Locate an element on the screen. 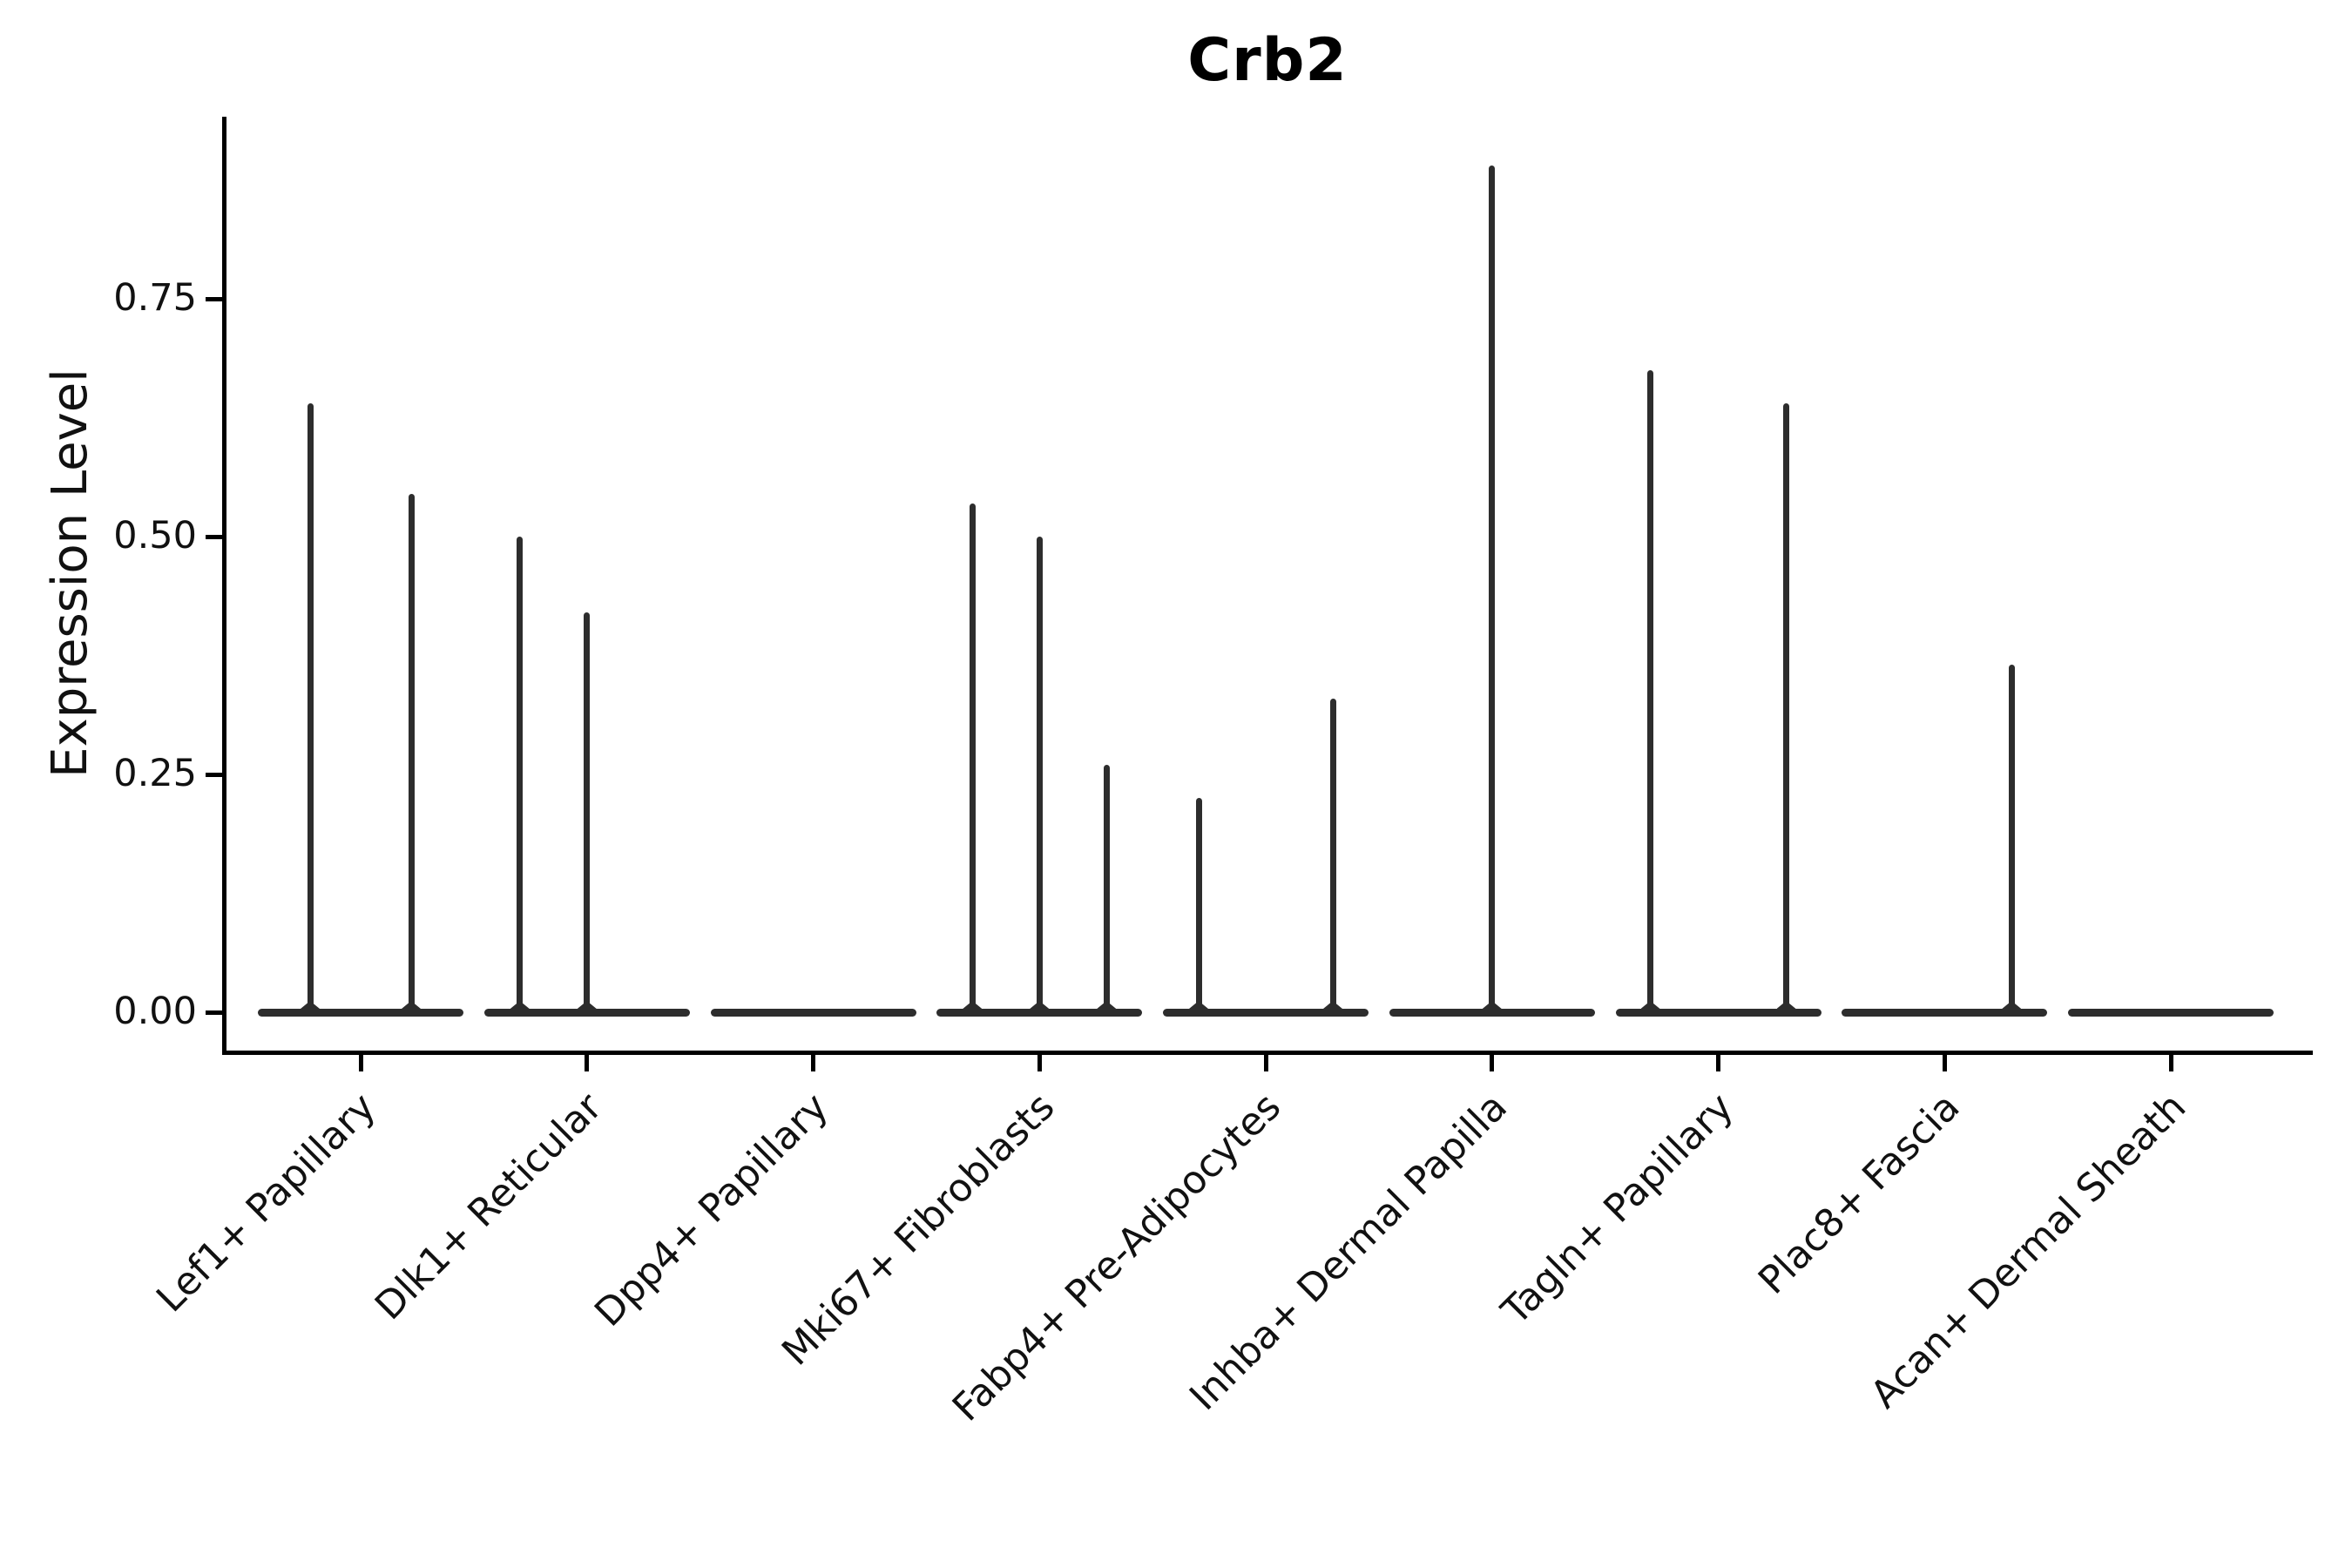 This screenshot has height=1568, width=2352. chart-title: Crb2 is located at coordinates (1267, 61).